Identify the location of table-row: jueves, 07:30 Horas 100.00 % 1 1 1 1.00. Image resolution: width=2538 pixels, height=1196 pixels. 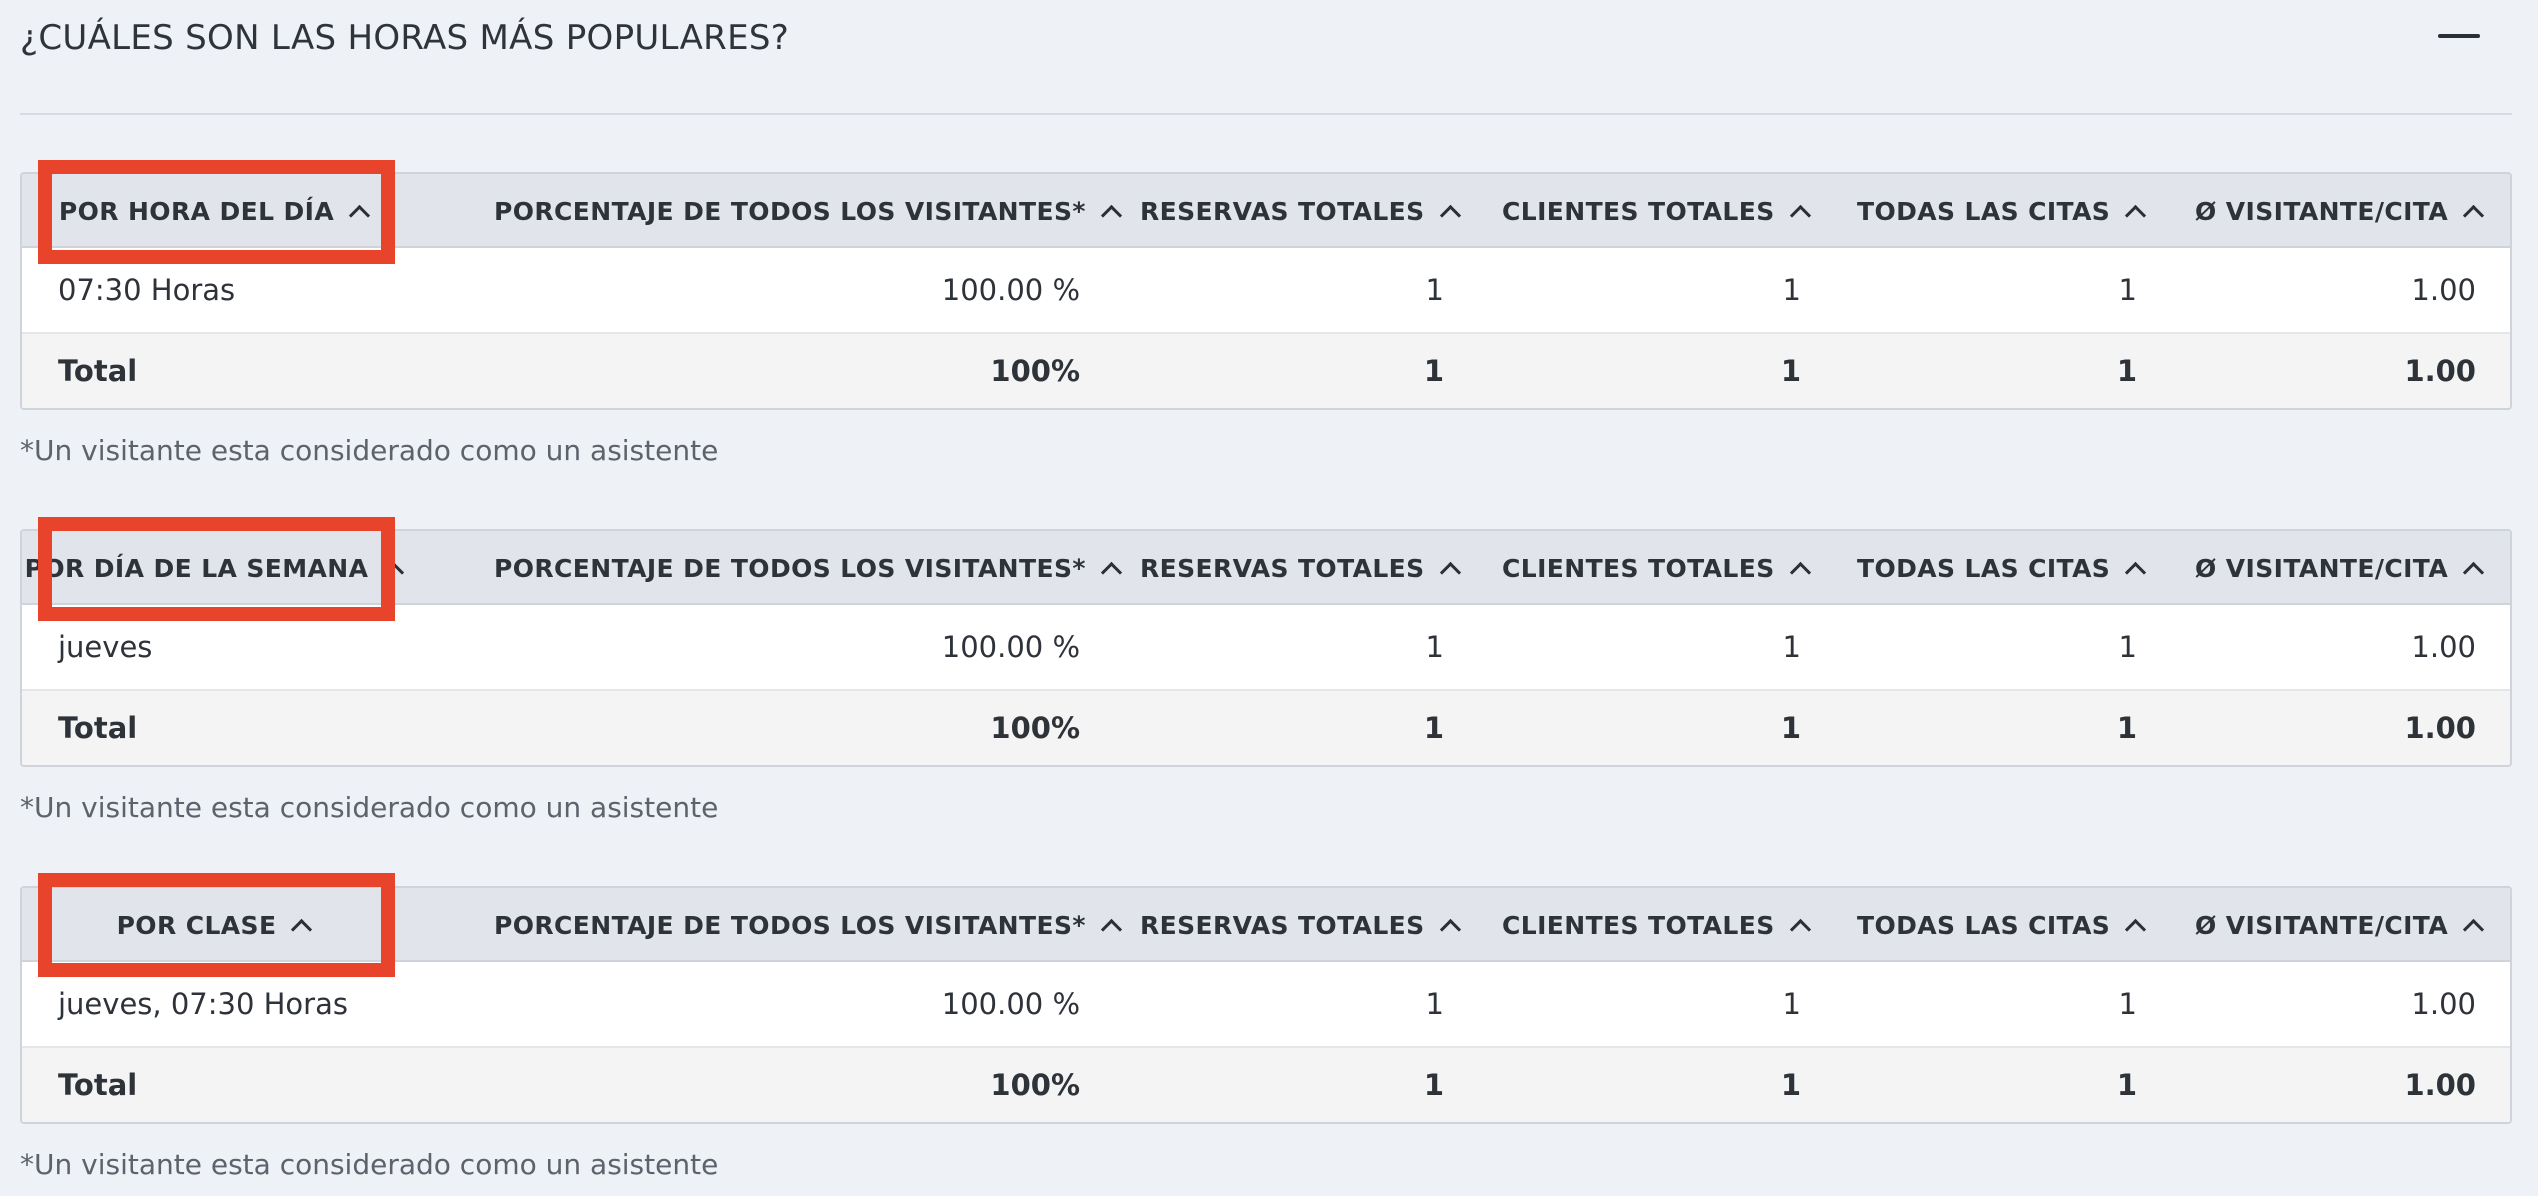
(1266, 1005).